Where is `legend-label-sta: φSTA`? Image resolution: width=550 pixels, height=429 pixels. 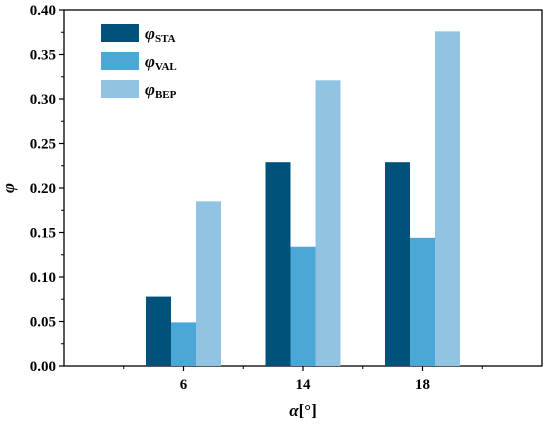
legend-label-sta: φSTA is located at coordinates (160, 34).